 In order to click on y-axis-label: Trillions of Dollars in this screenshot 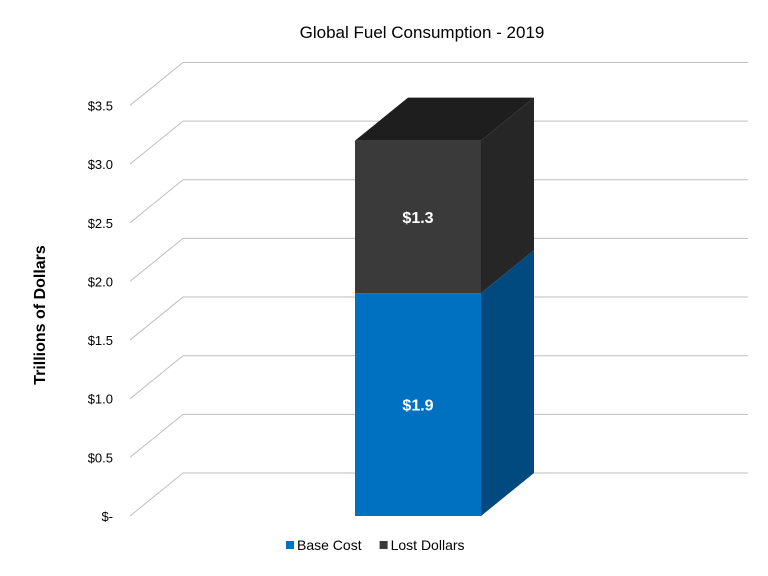, I will do `click(40, 315)`.